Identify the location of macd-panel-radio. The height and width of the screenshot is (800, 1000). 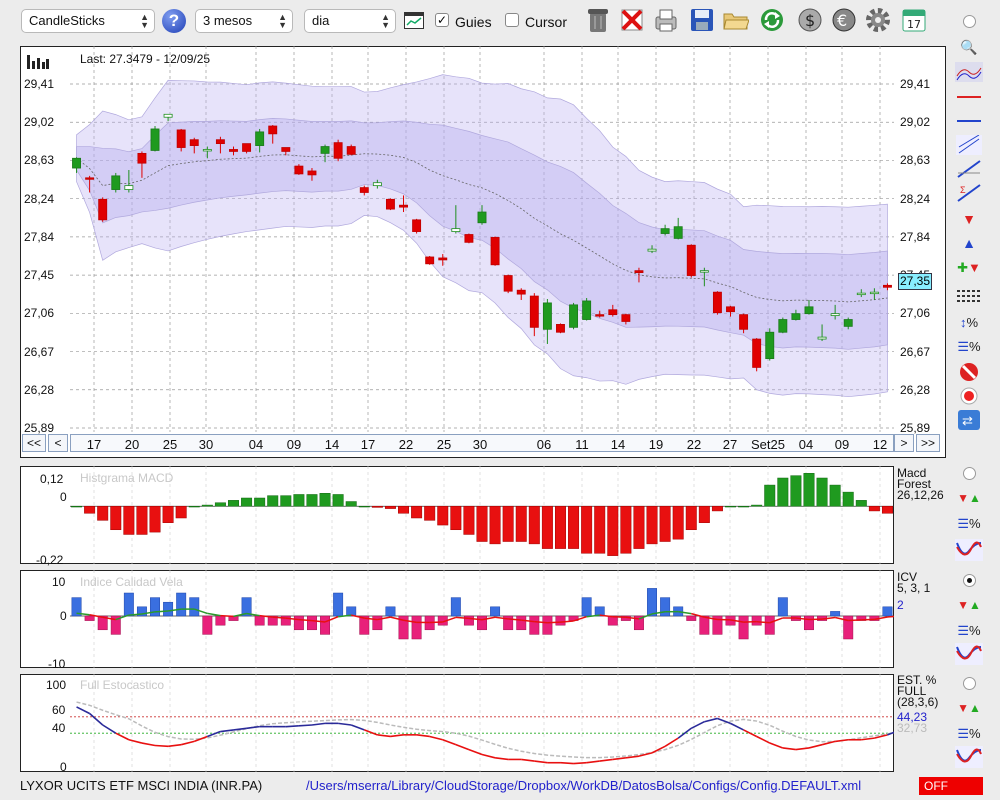
(969, 473).